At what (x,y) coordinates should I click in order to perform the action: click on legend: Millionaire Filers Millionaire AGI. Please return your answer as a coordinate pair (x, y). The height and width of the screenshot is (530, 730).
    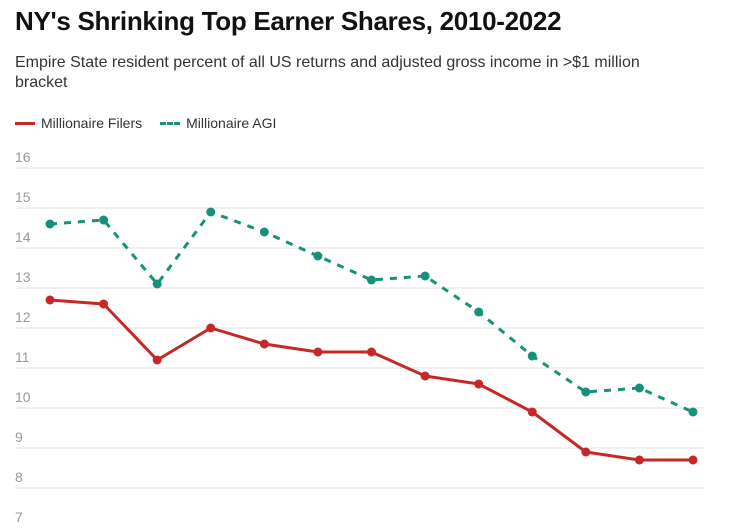
    Looking at the image, I should click on (154, 123).